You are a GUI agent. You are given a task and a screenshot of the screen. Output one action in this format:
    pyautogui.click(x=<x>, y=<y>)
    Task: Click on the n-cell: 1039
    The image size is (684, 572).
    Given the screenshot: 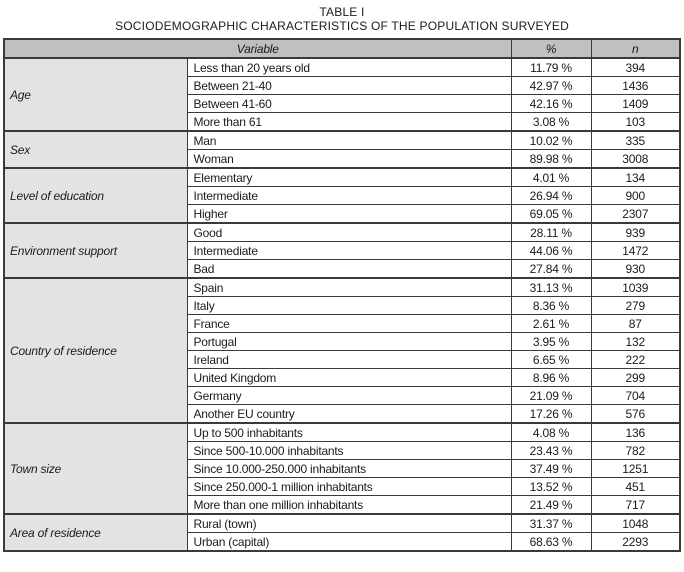 What is the action you would take?
    pyautogui.click(x=635, y=287)
    